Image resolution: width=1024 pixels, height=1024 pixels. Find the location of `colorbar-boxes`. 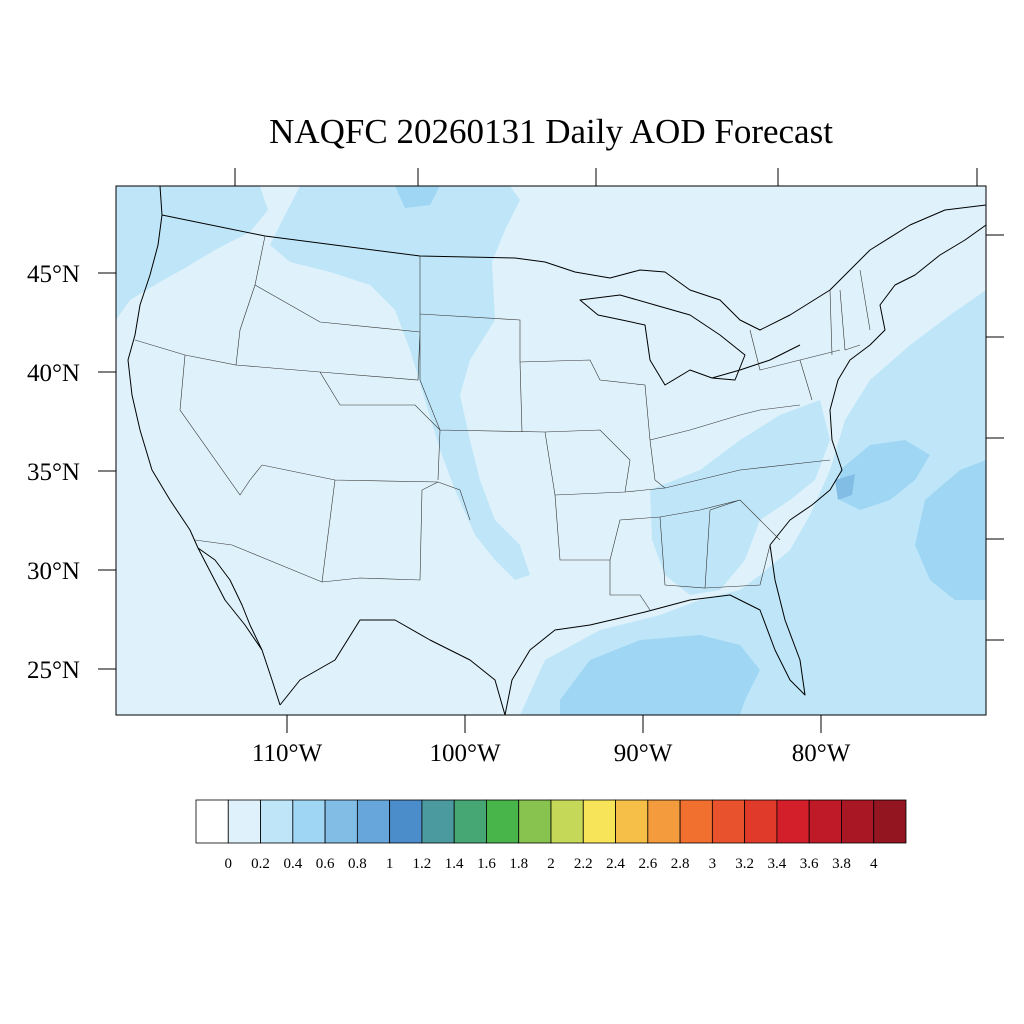

colorbar-boxes is located at coordinates (551, 821).